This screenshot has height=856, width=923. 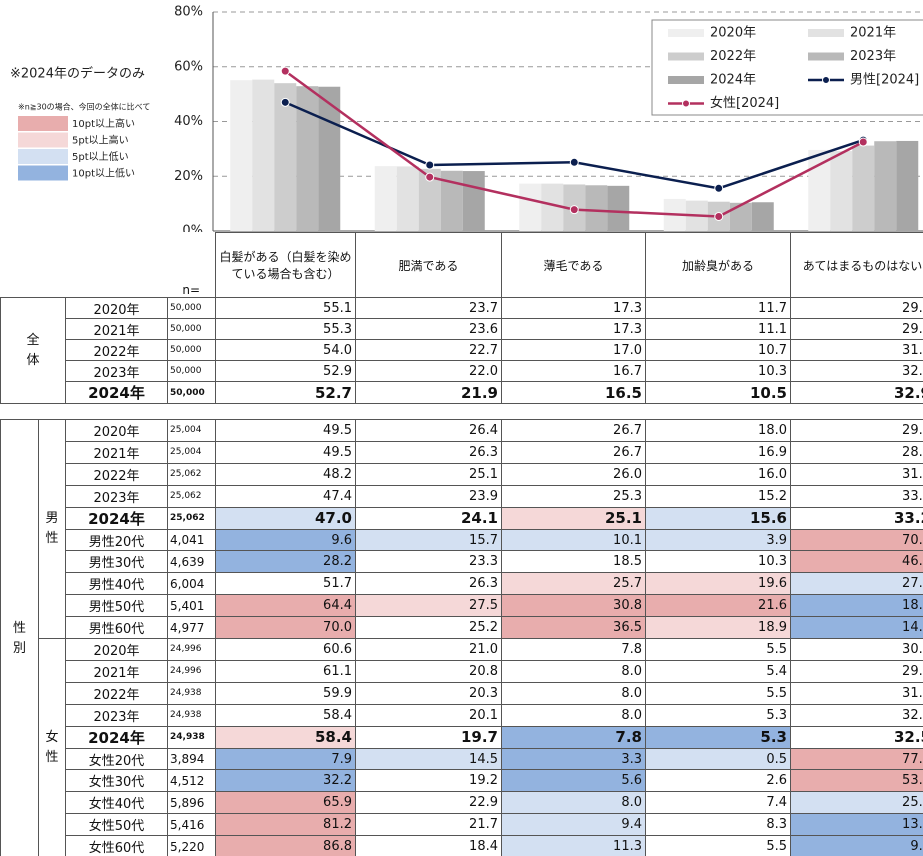 I want to click on cell: 29.1, so click(x=856, y=430).